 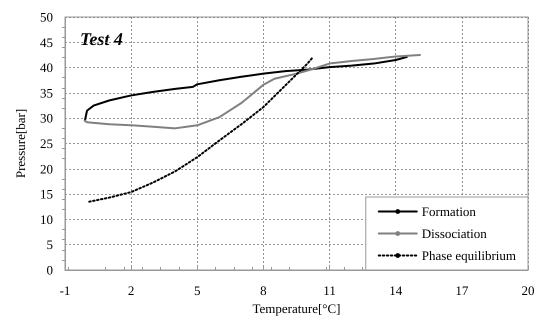 What do you see at coordinates (46, 92) in the screenshot?
I see `y-tick-label: 35` at bounding box center [46, 92].